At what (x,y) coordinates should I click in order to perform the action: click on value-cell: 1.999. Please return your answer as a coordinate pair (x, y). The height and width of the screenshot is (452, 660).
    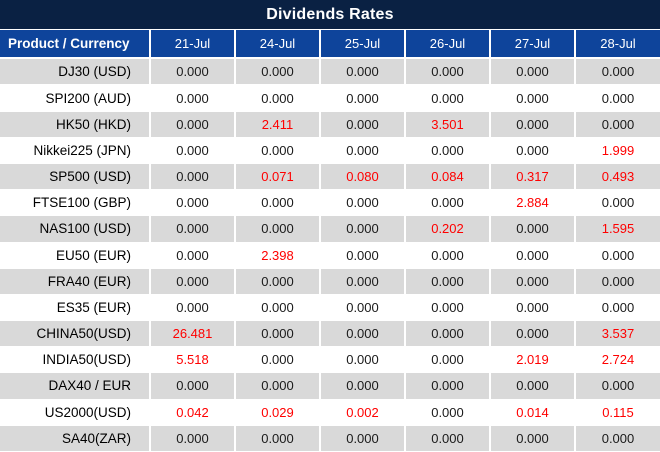
    Looking at the image, I should click on (617, 151).